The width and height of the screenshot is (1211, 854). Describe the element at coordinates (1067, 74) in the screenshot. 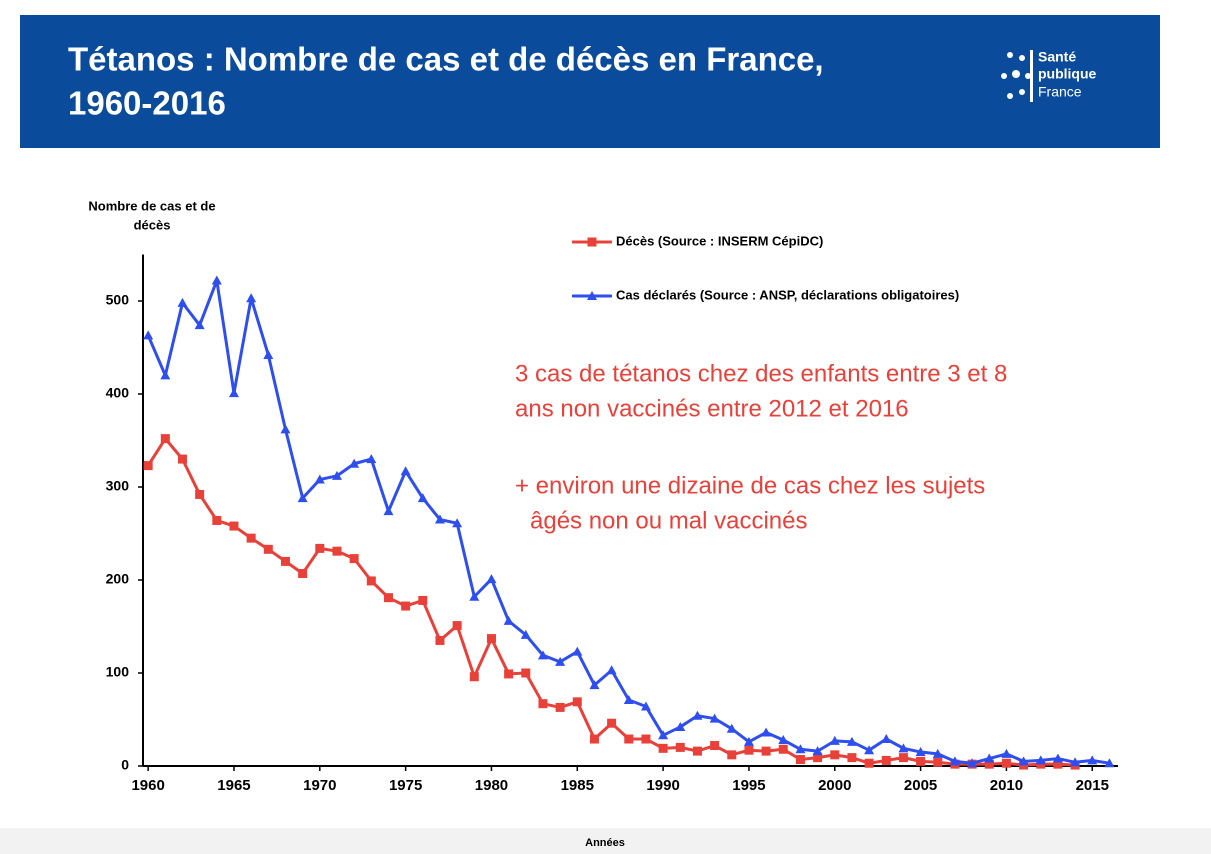

I see `logo-text: publique` at that location.